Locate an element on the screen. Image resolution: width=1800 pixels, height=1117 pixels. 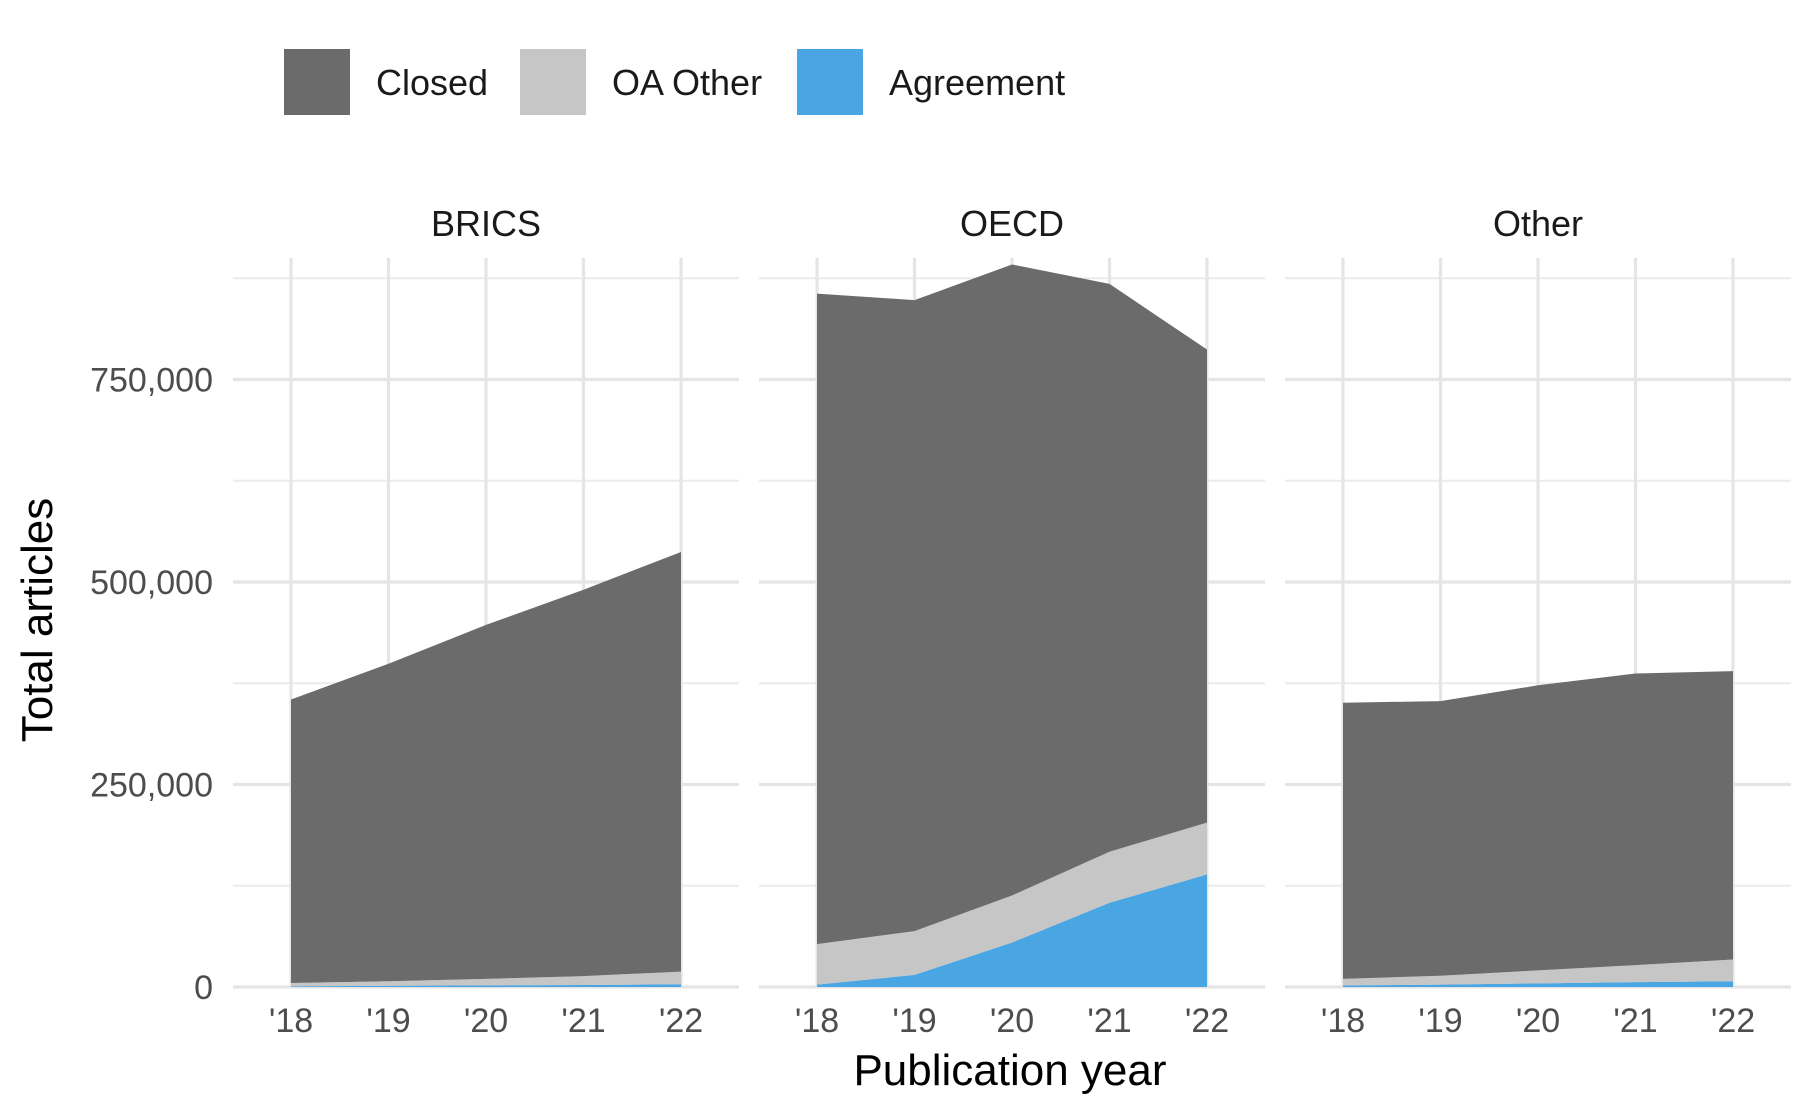
legend: Closed OA Other Agreement is located at coordinates (674, 82).